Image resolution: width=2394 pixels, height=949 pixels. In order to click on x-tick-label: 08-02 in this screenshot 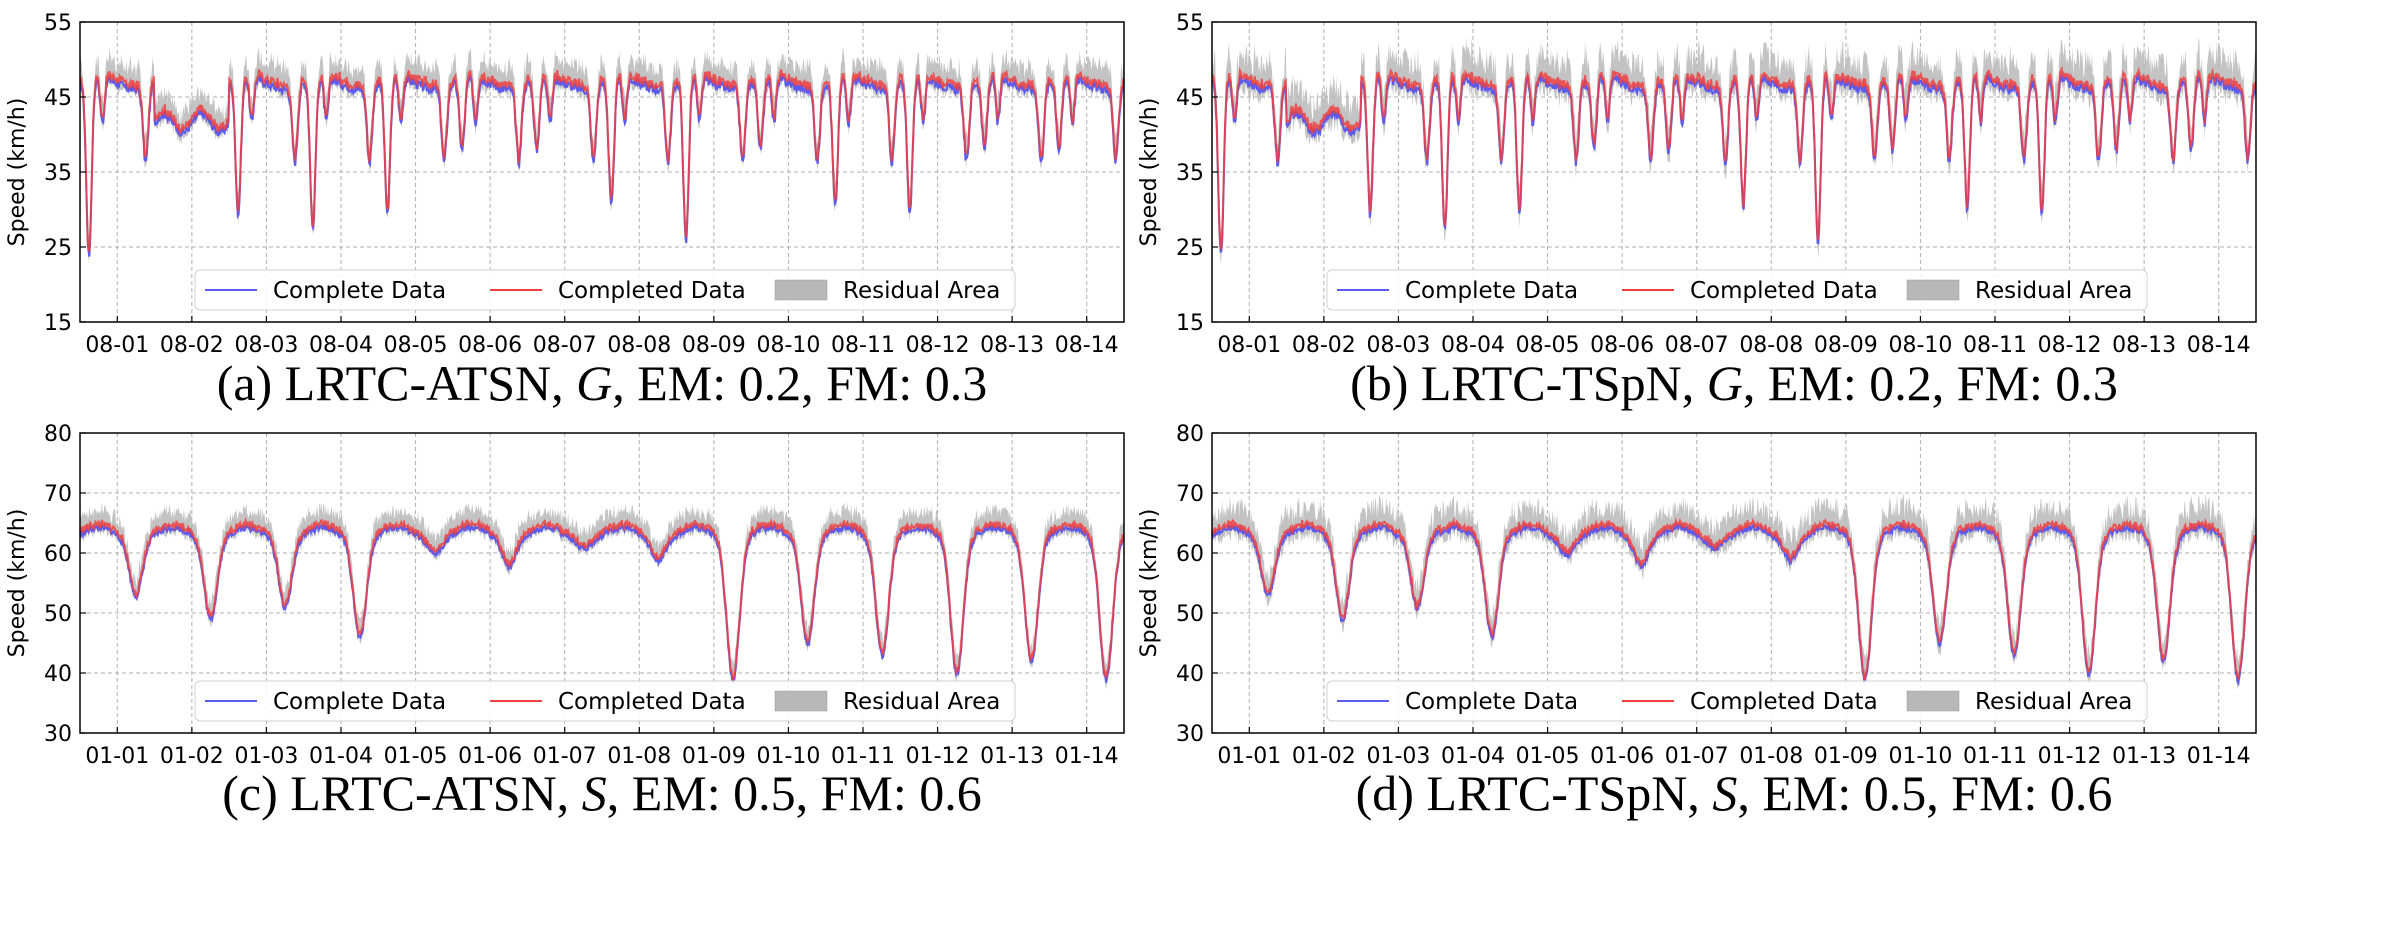, I will do `click(1324, 345)`.